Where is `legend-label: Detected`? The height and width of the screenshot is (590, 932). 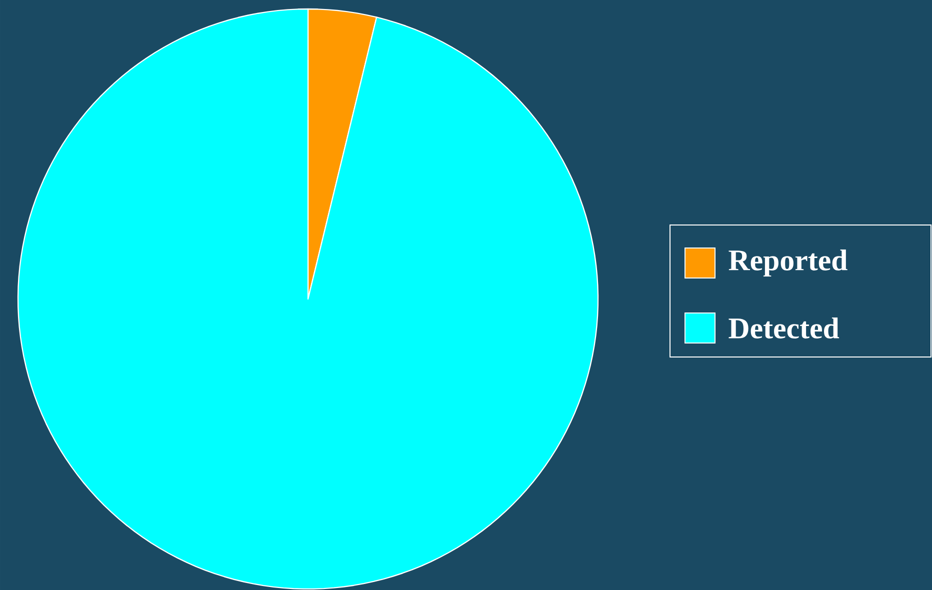
legend-label: Detected is located at coordinates (784, 328).